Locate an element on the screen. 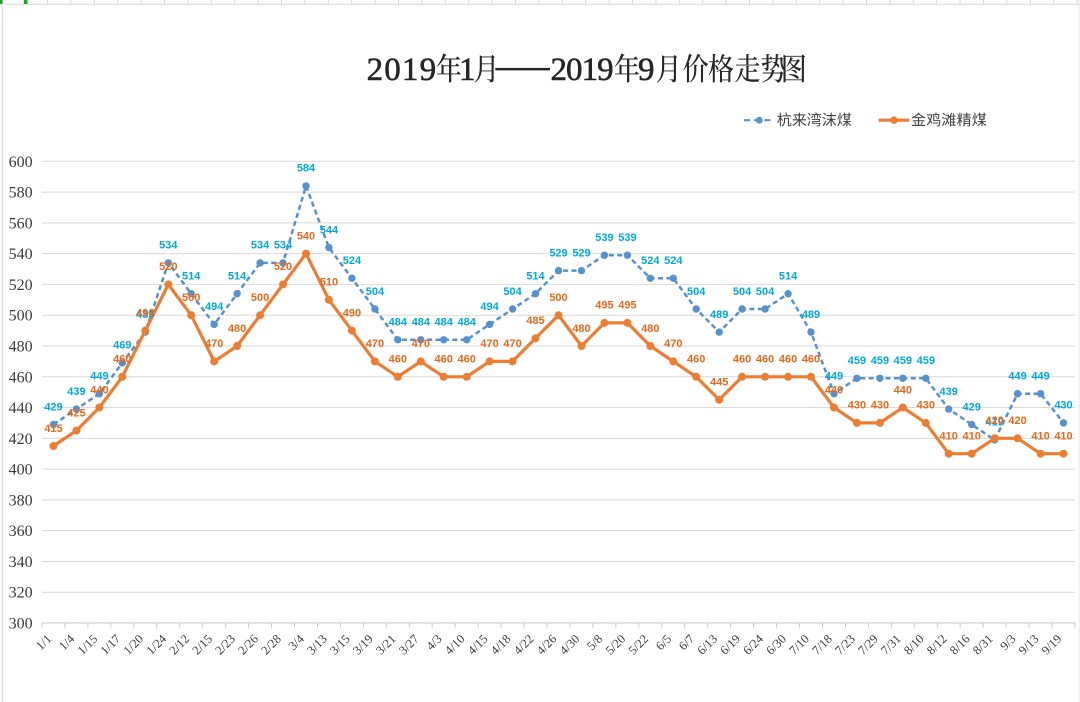 This screenshot has width=1080, height=702. svg-text: 300 is located at coordinates (21, 624).